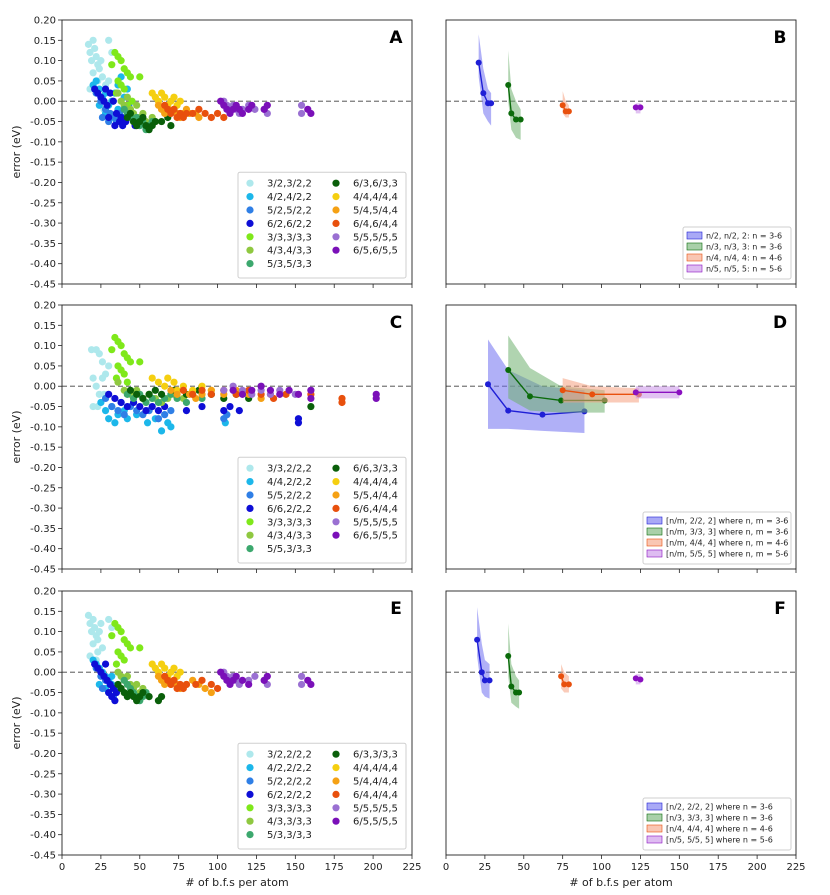 This screenshot has height=895, width=830. What do you see at coordinates (43, 183) in the screenshot?
I see `y-tick-label: -0.20` at bounding box center [43, 183].